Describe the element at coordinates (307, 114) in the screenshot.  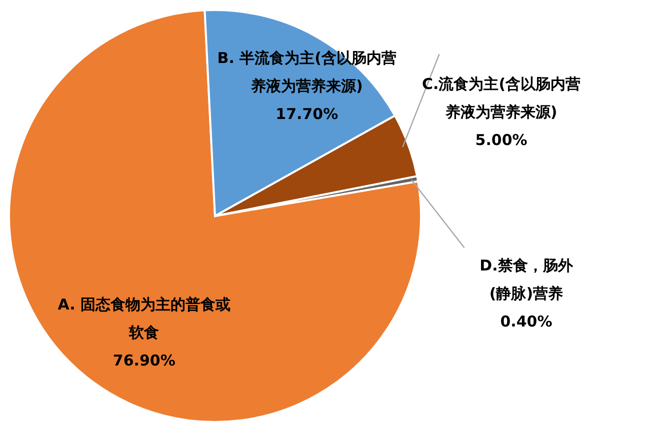
I see `data-label: 17.70%` at that location.